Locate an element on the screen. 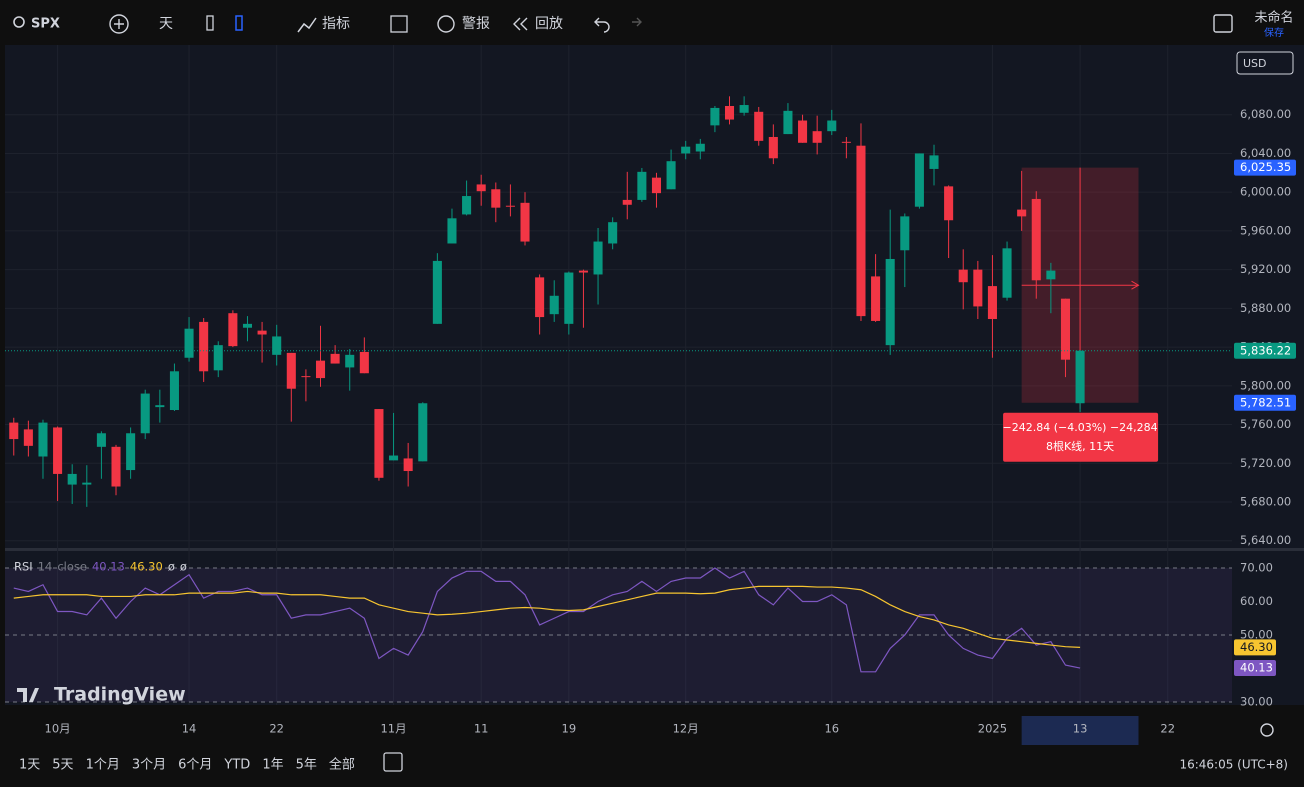  interval: 天 is located at coordinates (166, 24).